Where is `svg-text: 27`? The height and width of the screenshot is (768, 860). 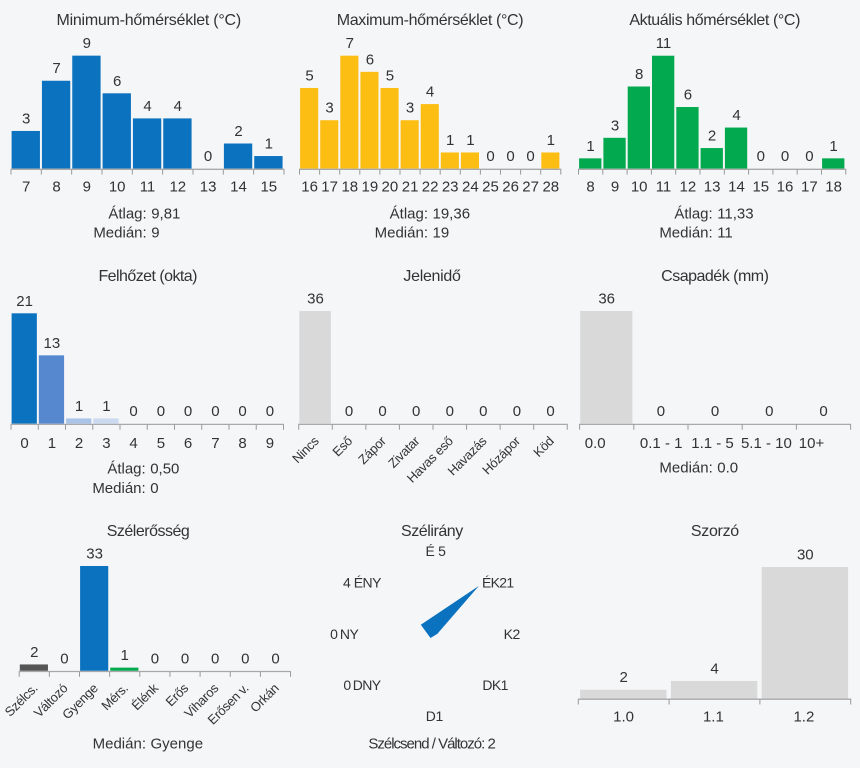 svg-text: 27 is located at coordinates (530, 187).